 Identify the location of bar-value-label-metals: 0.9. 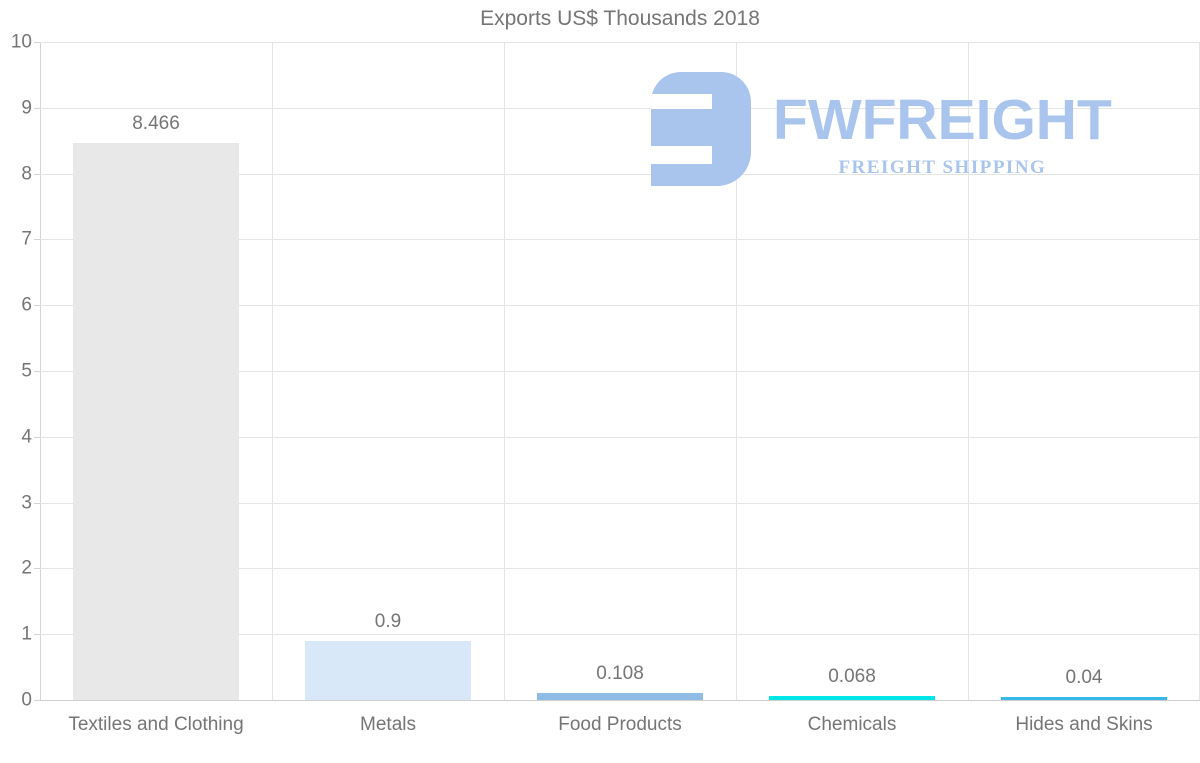
(388, 621).